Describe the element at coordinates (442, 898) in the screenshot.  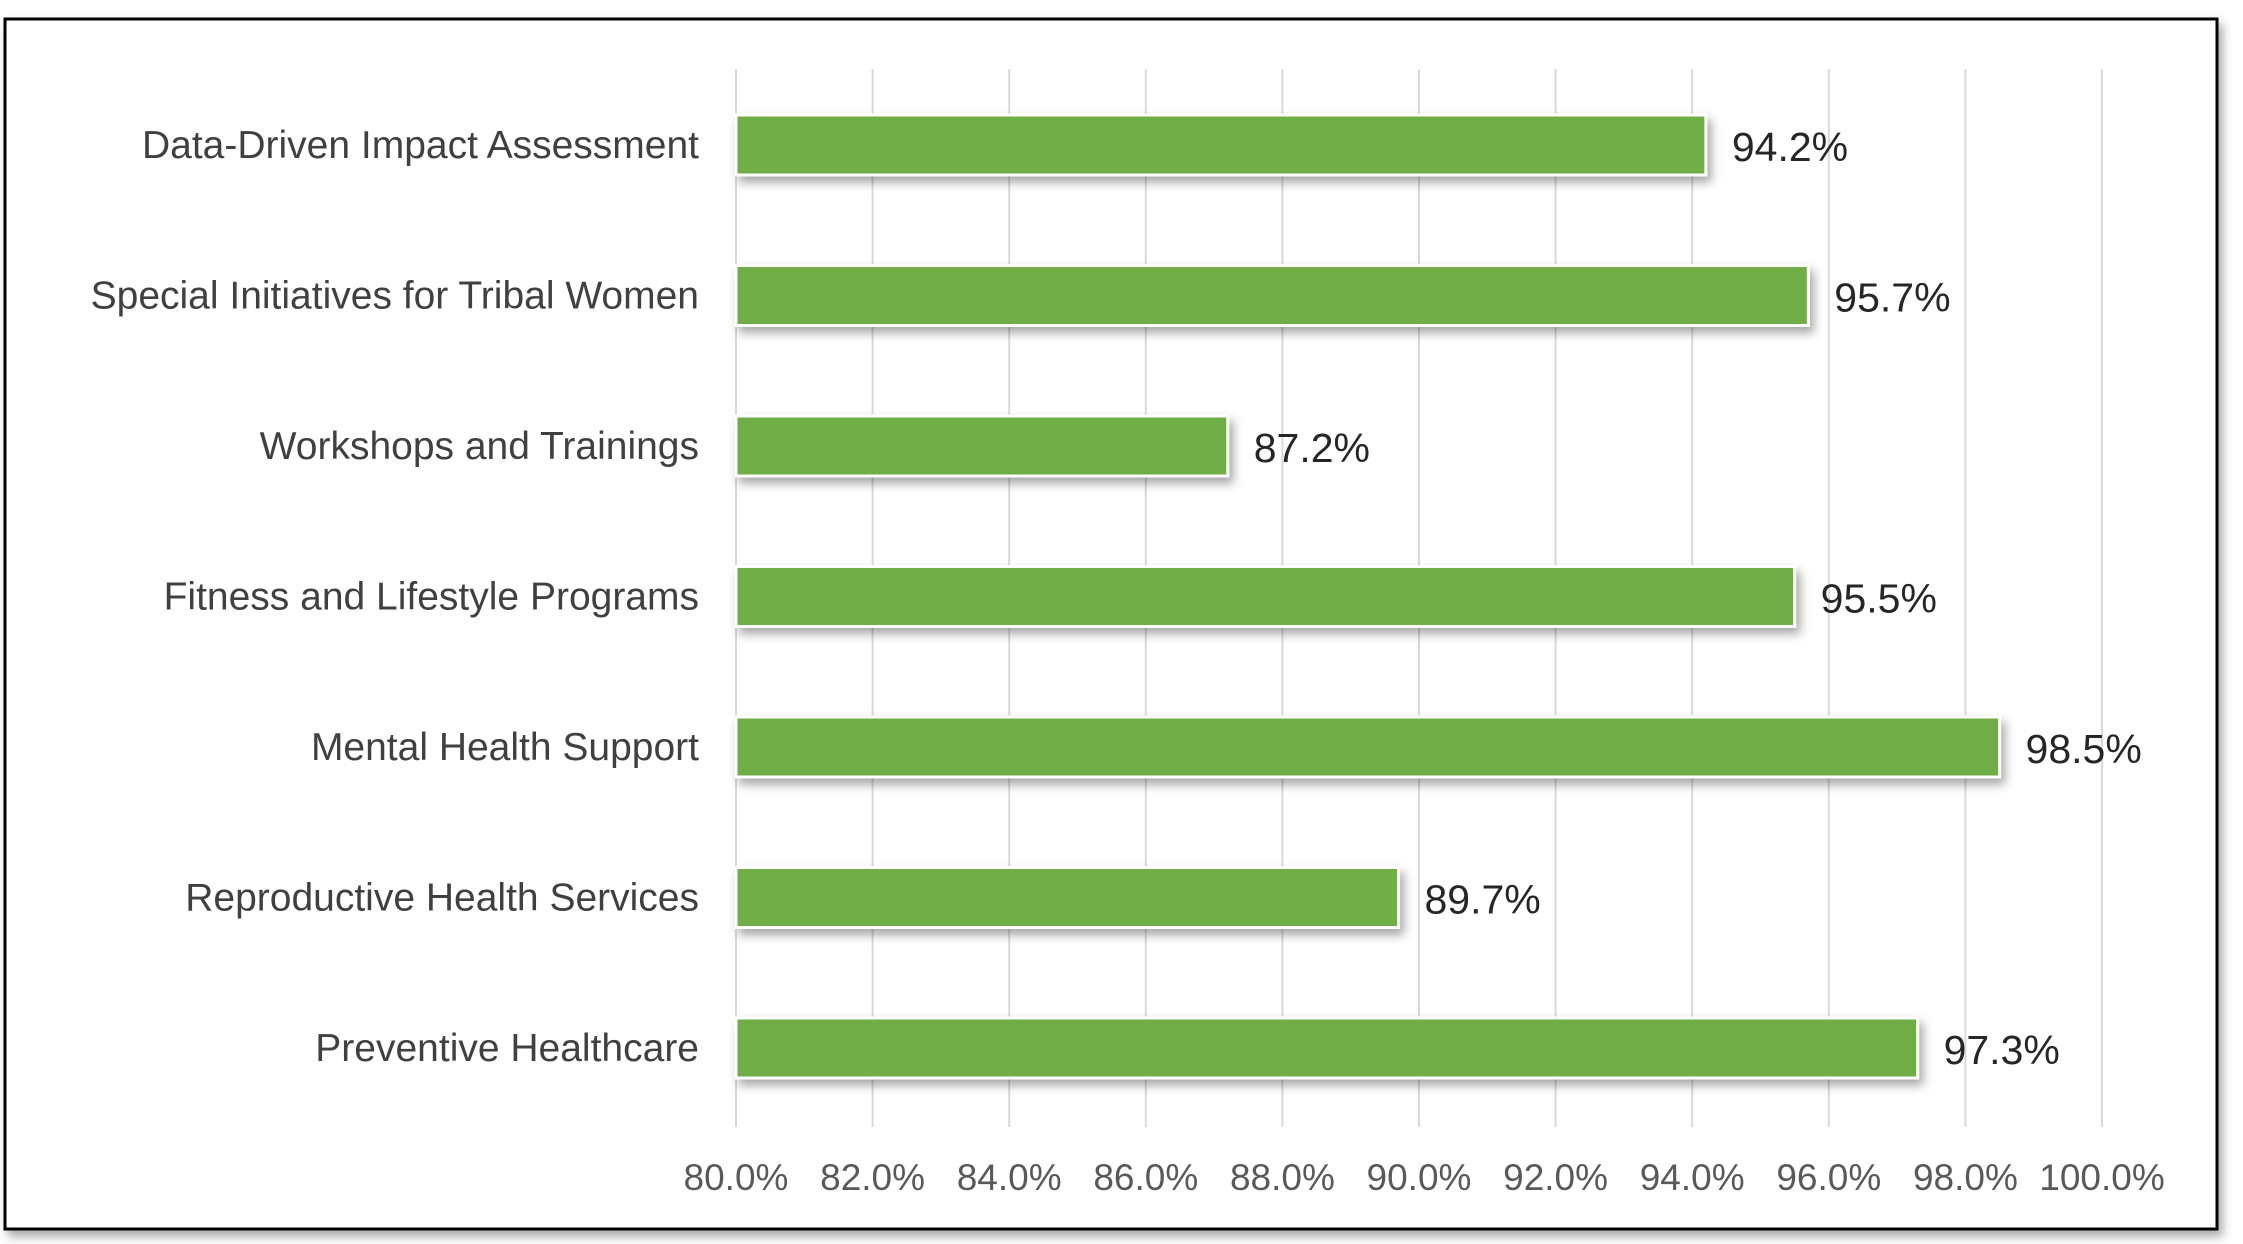
I see `category-label: Reproductive Health Services` at that location.